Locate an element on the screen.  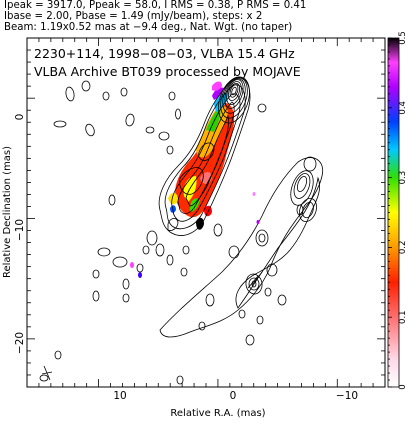
colorbar-tick-labels: 0 0.1 0.2 0.3 0.4 0.5 is located at coordinates (403, 210).